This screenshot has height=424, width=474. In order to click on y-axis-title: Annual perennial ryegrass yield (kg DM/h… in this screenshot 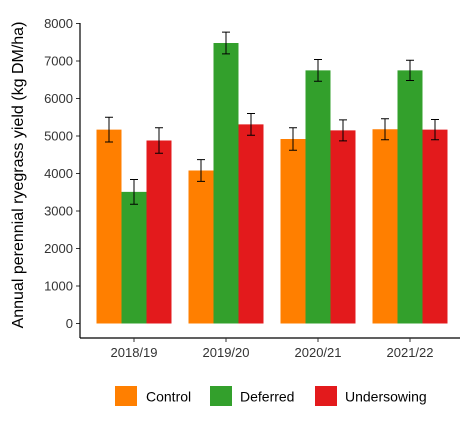, I will do `click(18, 175)`.